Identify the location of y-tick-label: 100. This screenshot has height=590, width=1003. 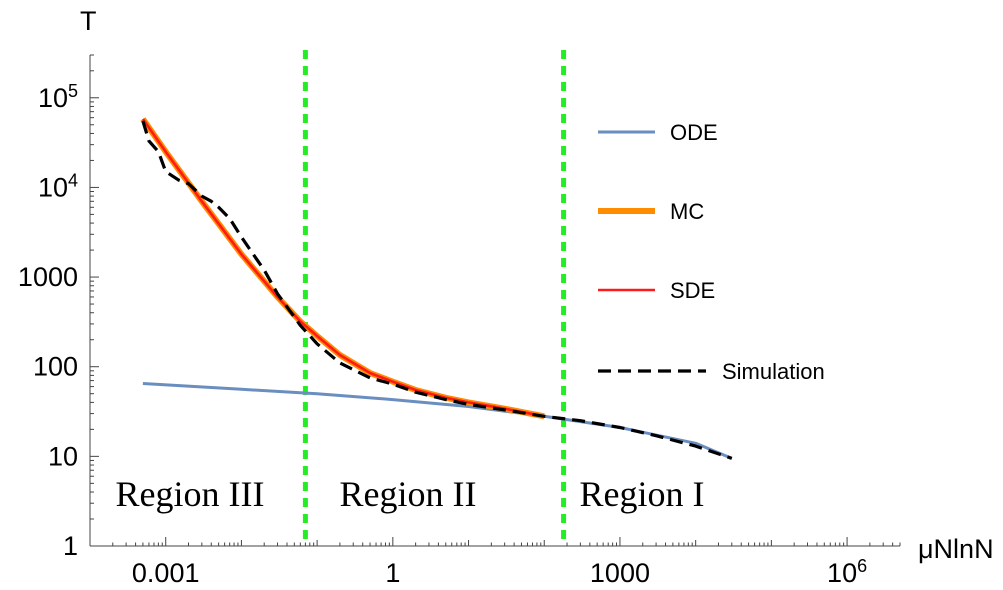
(55, 367).